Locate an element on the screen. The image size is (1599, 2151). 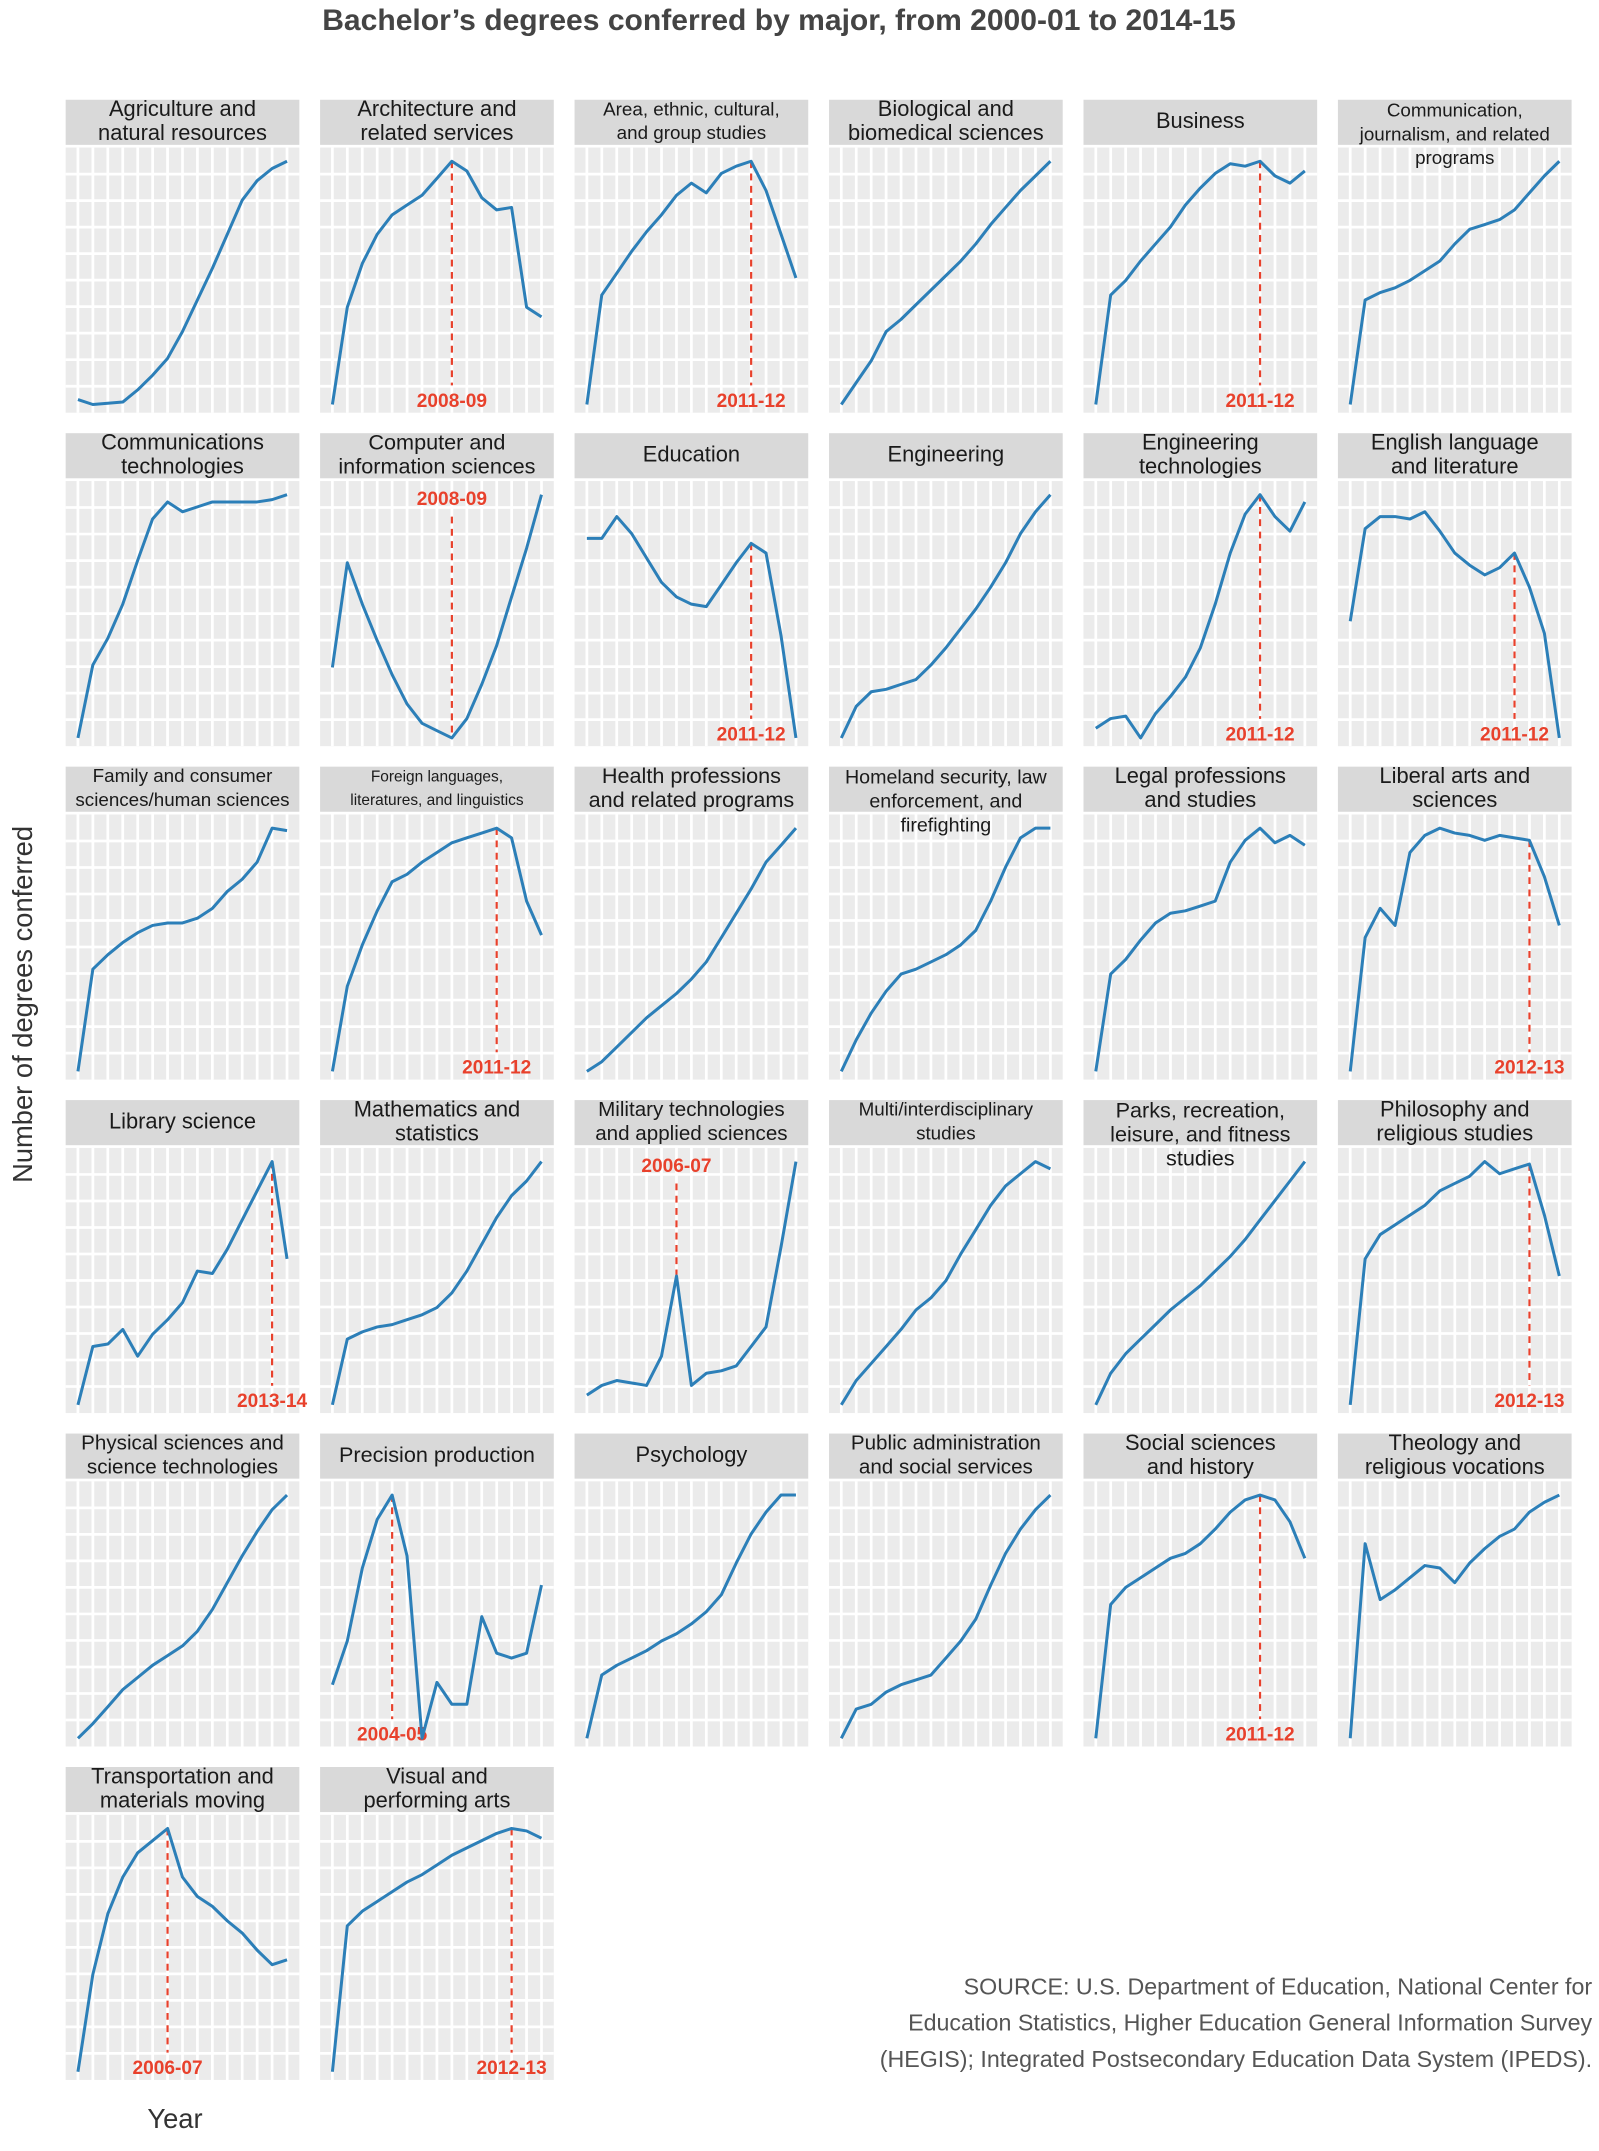
panel-title: Architecture and is located at coordinates (436, 108).